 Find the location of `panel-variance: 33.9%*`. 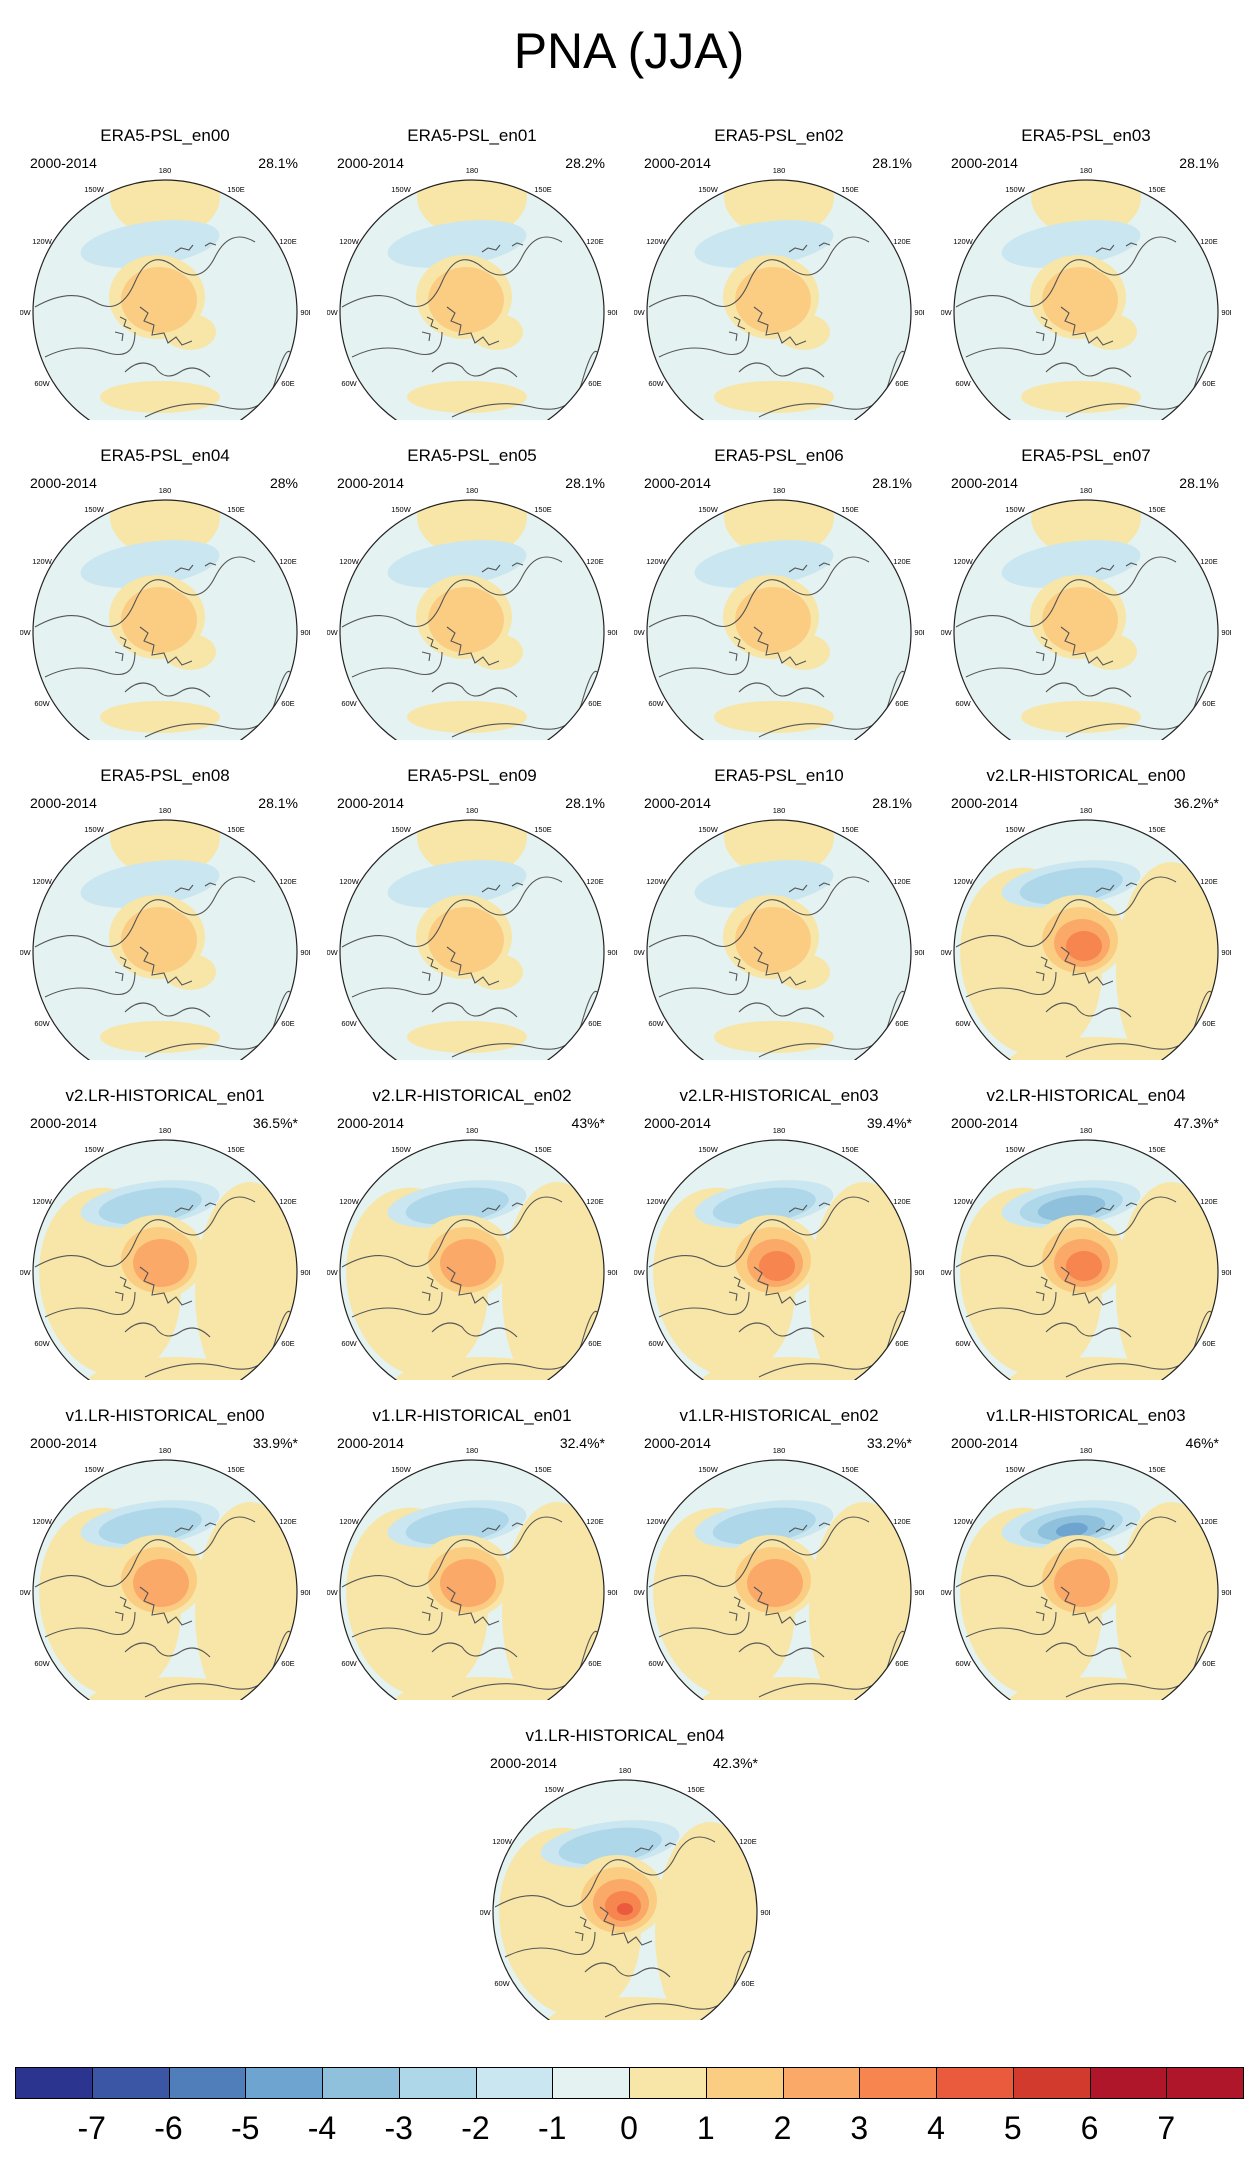

panel-variance: 33.9%* is located at coordinates (275, 1443).